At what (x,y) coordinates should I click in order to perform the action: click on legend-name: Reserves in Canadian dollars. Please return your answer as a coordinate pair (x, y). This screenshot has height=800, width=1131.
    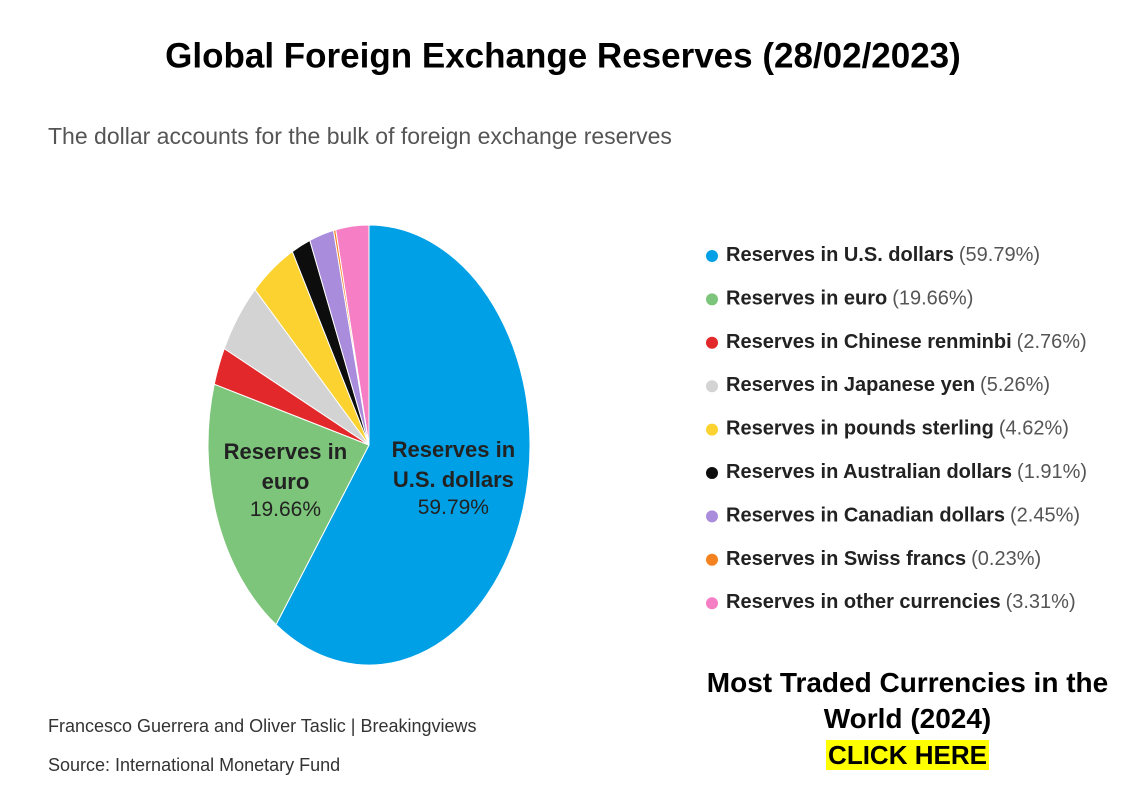
    Looking at the image, I should click on (865, 516).